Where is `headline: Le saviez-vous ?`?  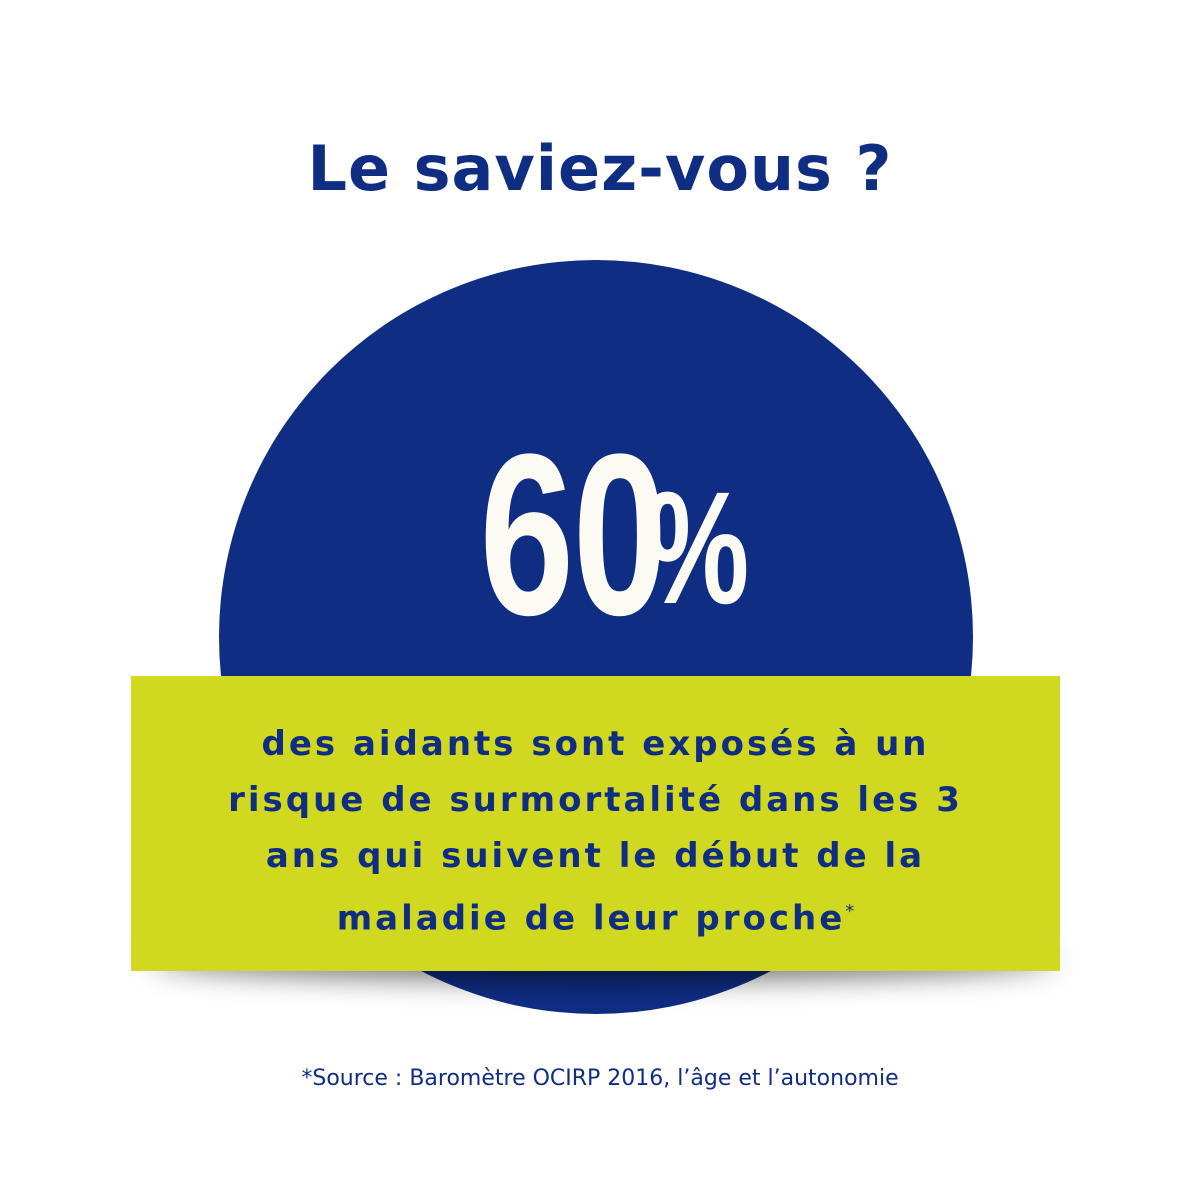
headline: Le saviez-vous ? is located at coordinates (600, 168).